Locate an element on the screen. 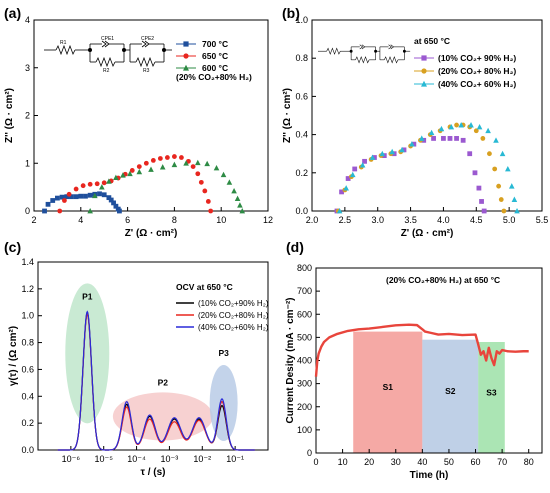  panel-label-b: (b) is located at coordinates (291, 13).